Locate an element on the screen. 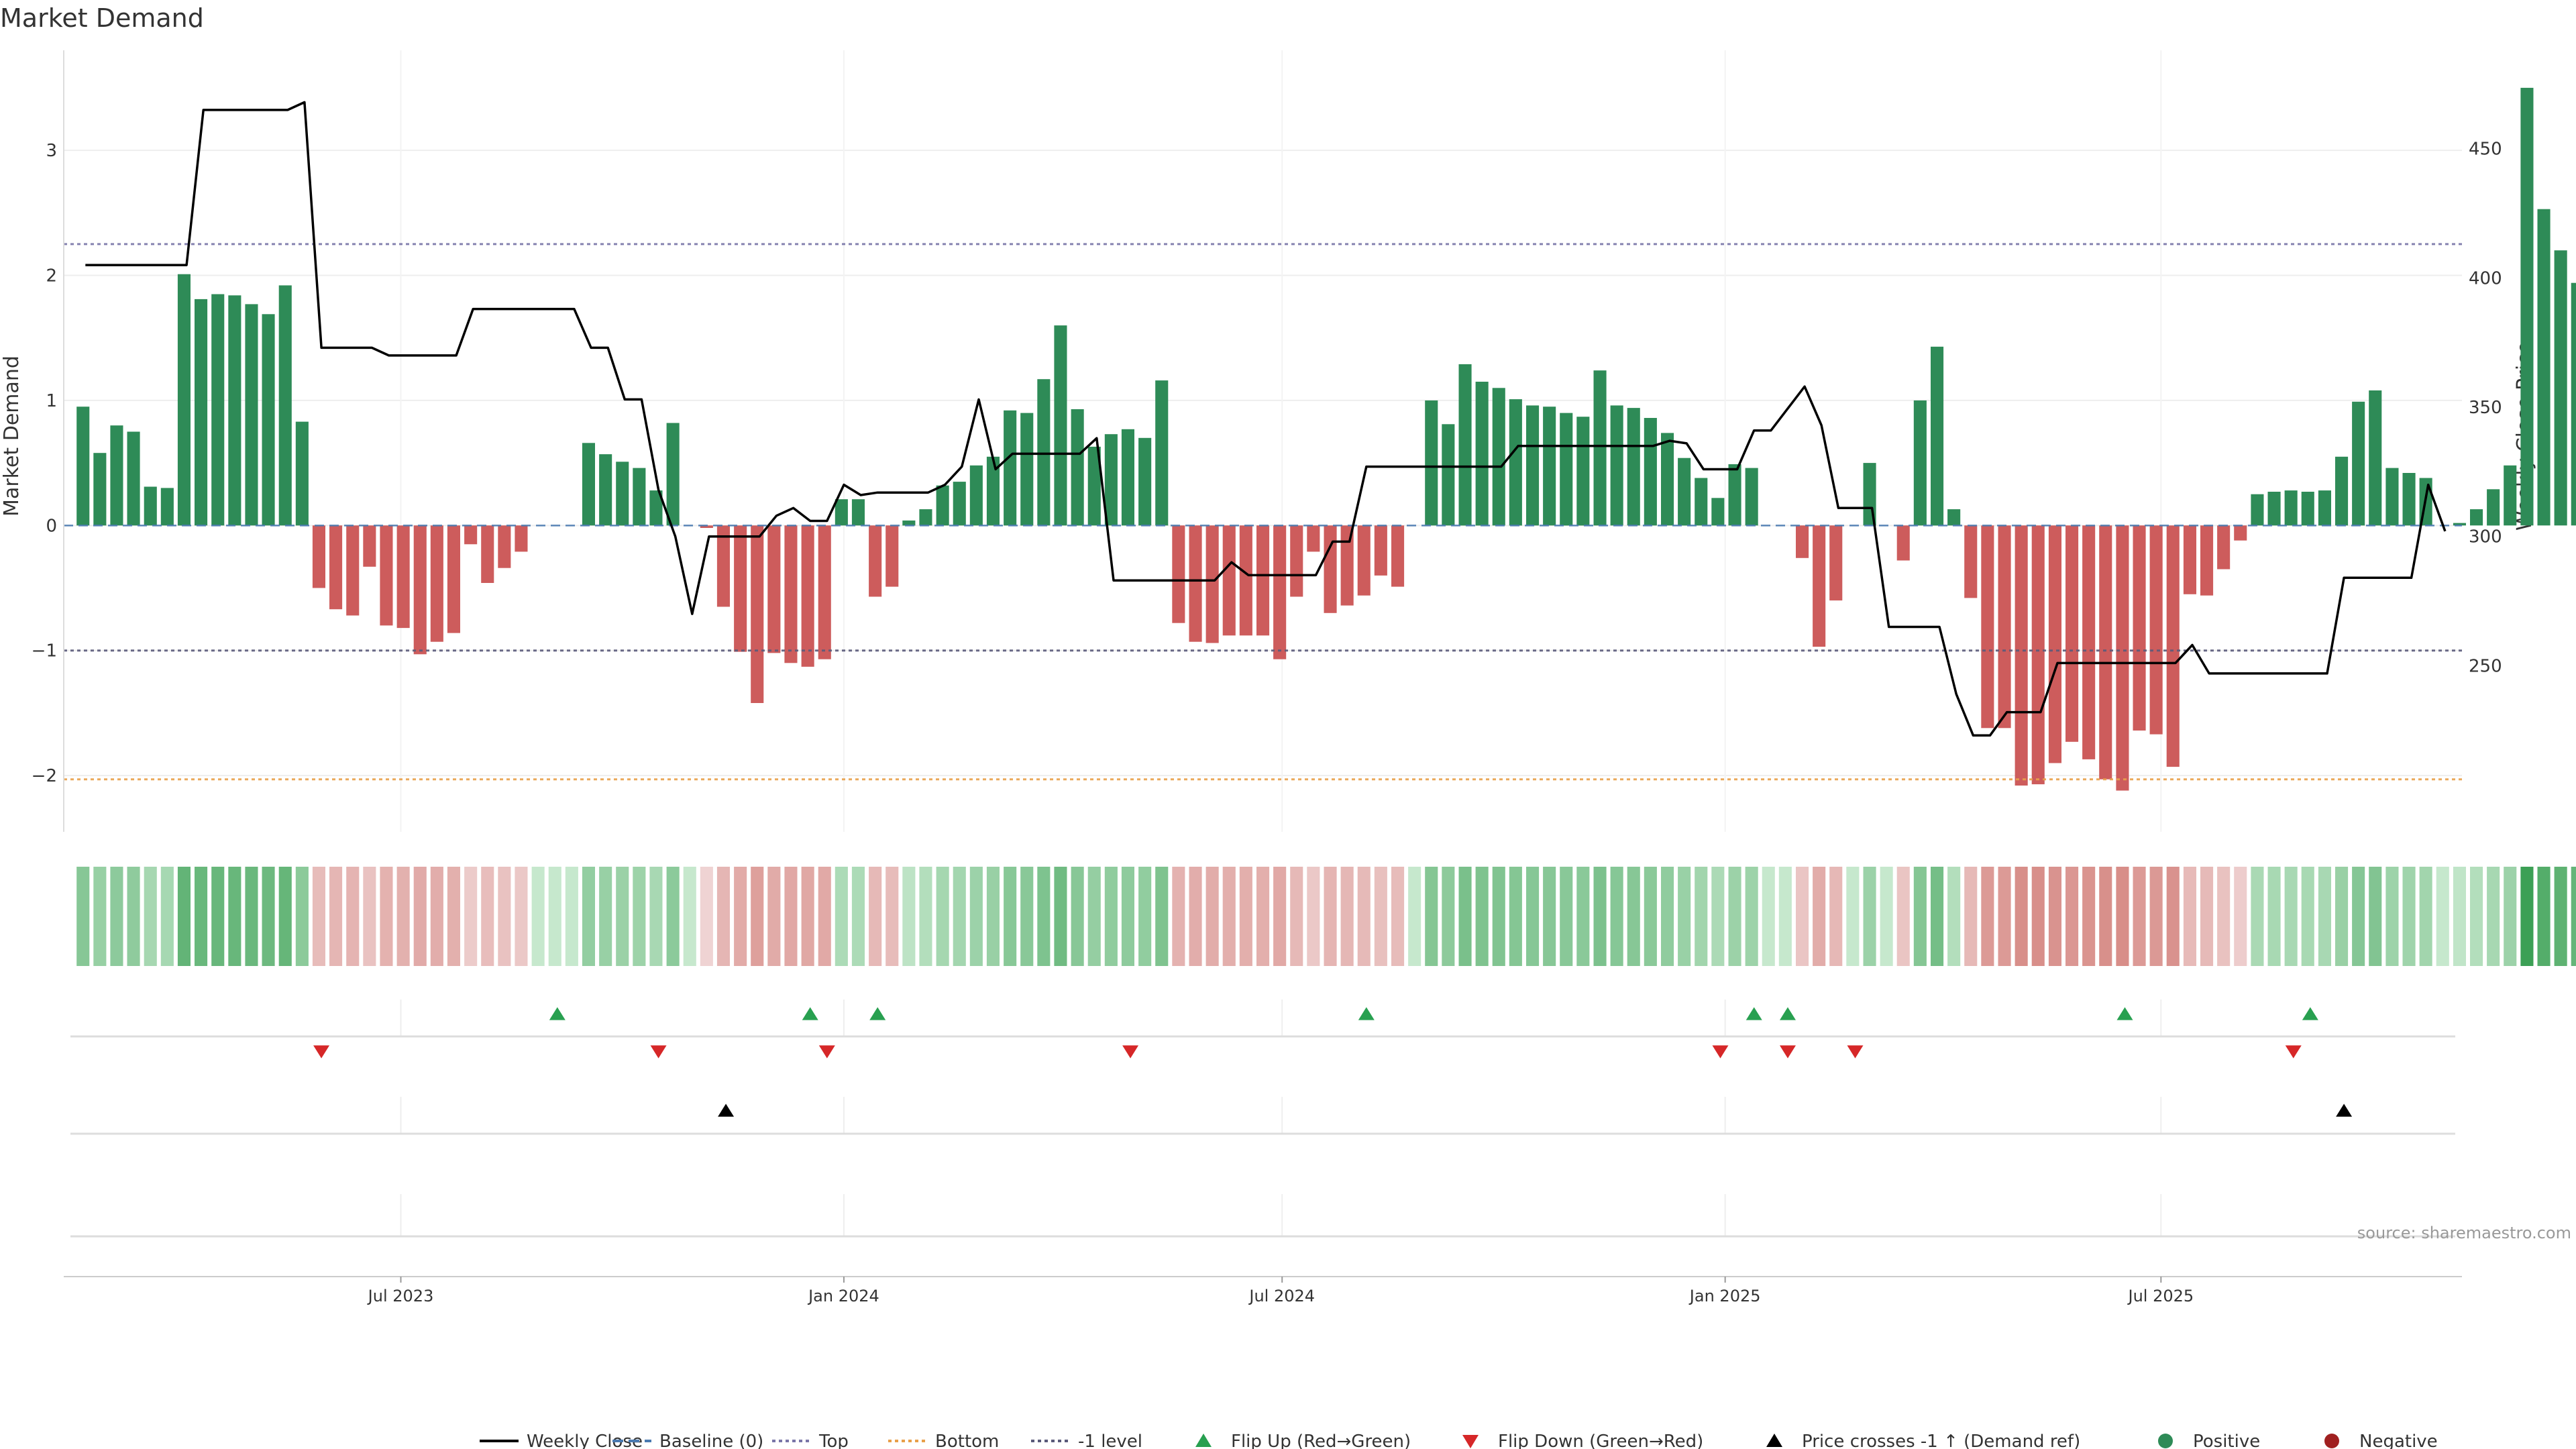  x-tick-label: Jul 2025 is located at coordinates (2160, 1296).